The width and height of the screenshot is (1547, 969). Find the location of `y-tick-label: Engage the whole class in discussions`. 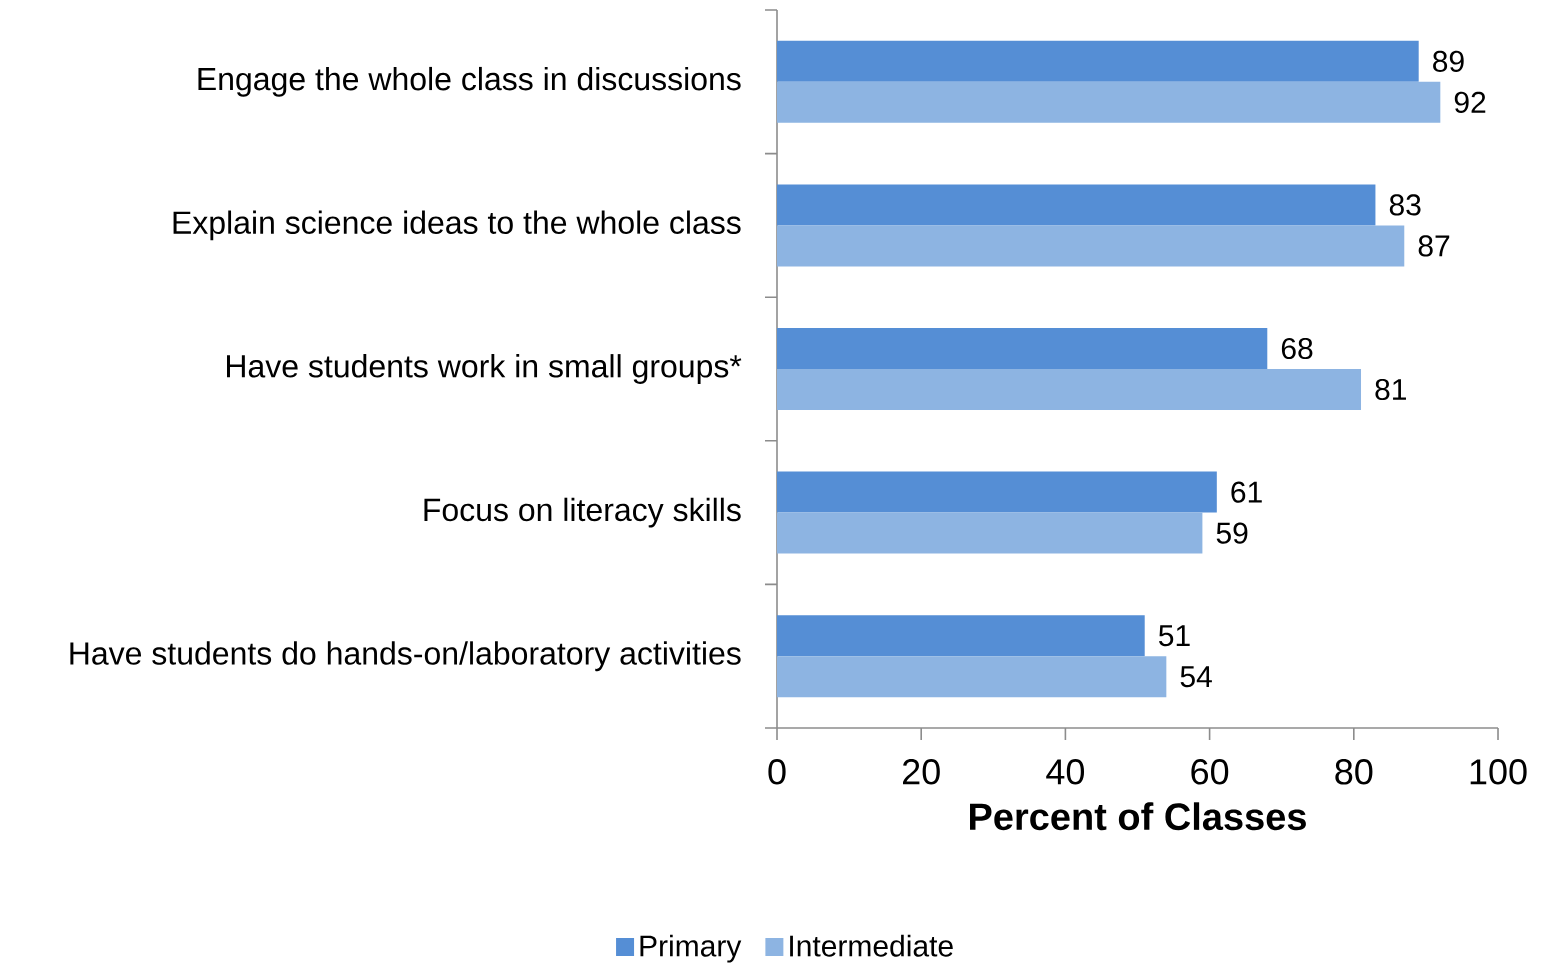

y-tick-label: Engage the whole class in discussions is located at coordinates (469, 81).